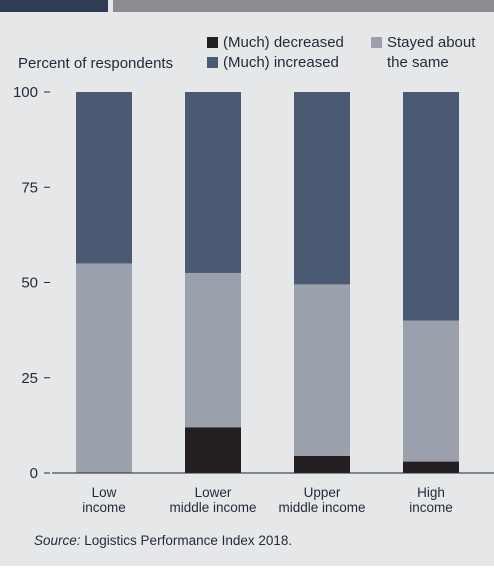 The width and height of the screenshot is (494, 570). I want to click on y-tick-label: 50, so click(29, 283).